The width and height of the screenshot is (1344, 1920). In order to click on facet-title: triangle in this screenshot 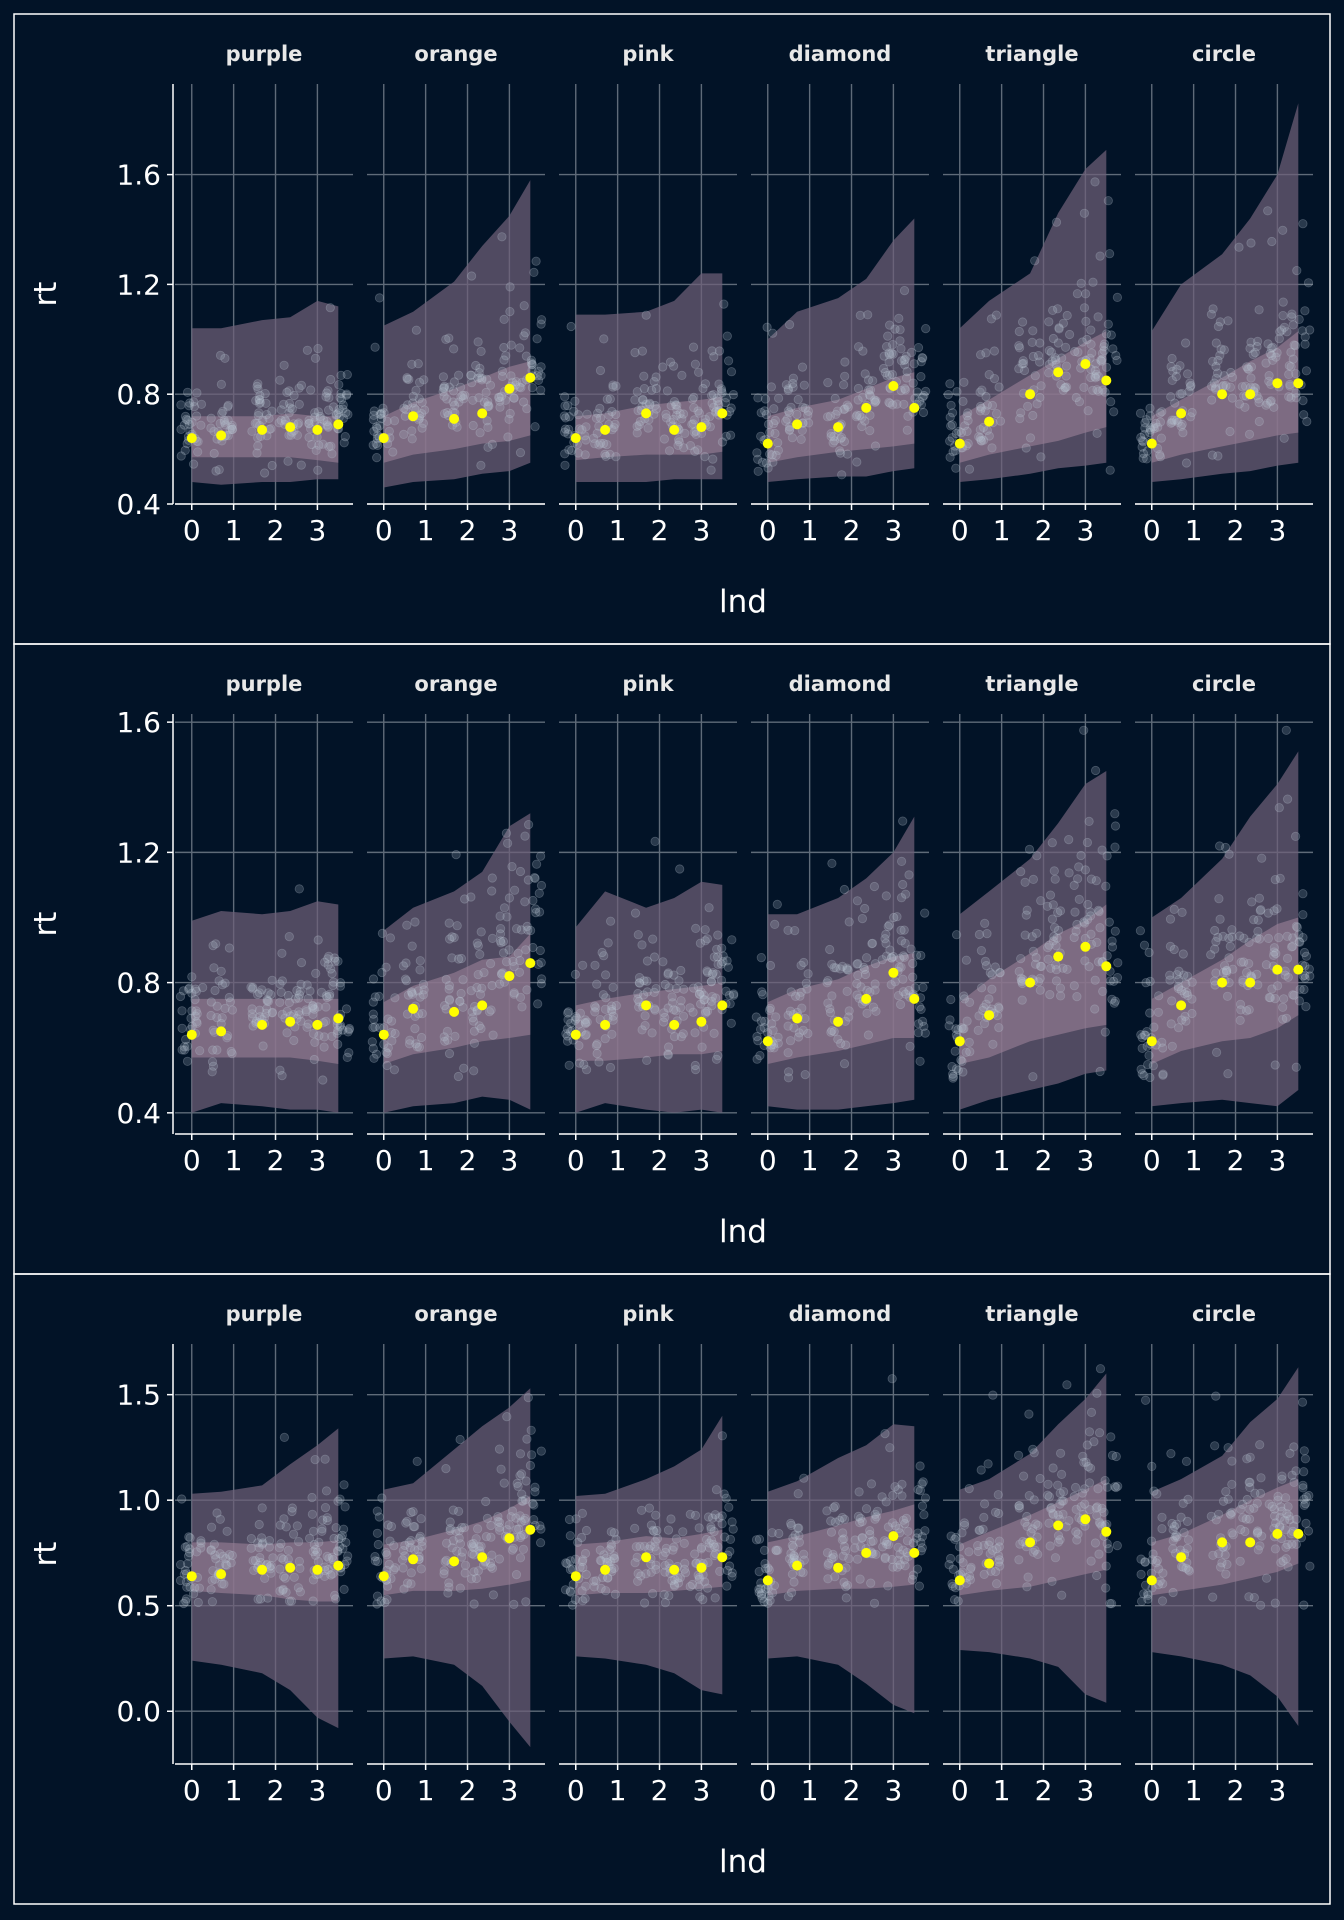, I will do `click(1031, 1314)`.